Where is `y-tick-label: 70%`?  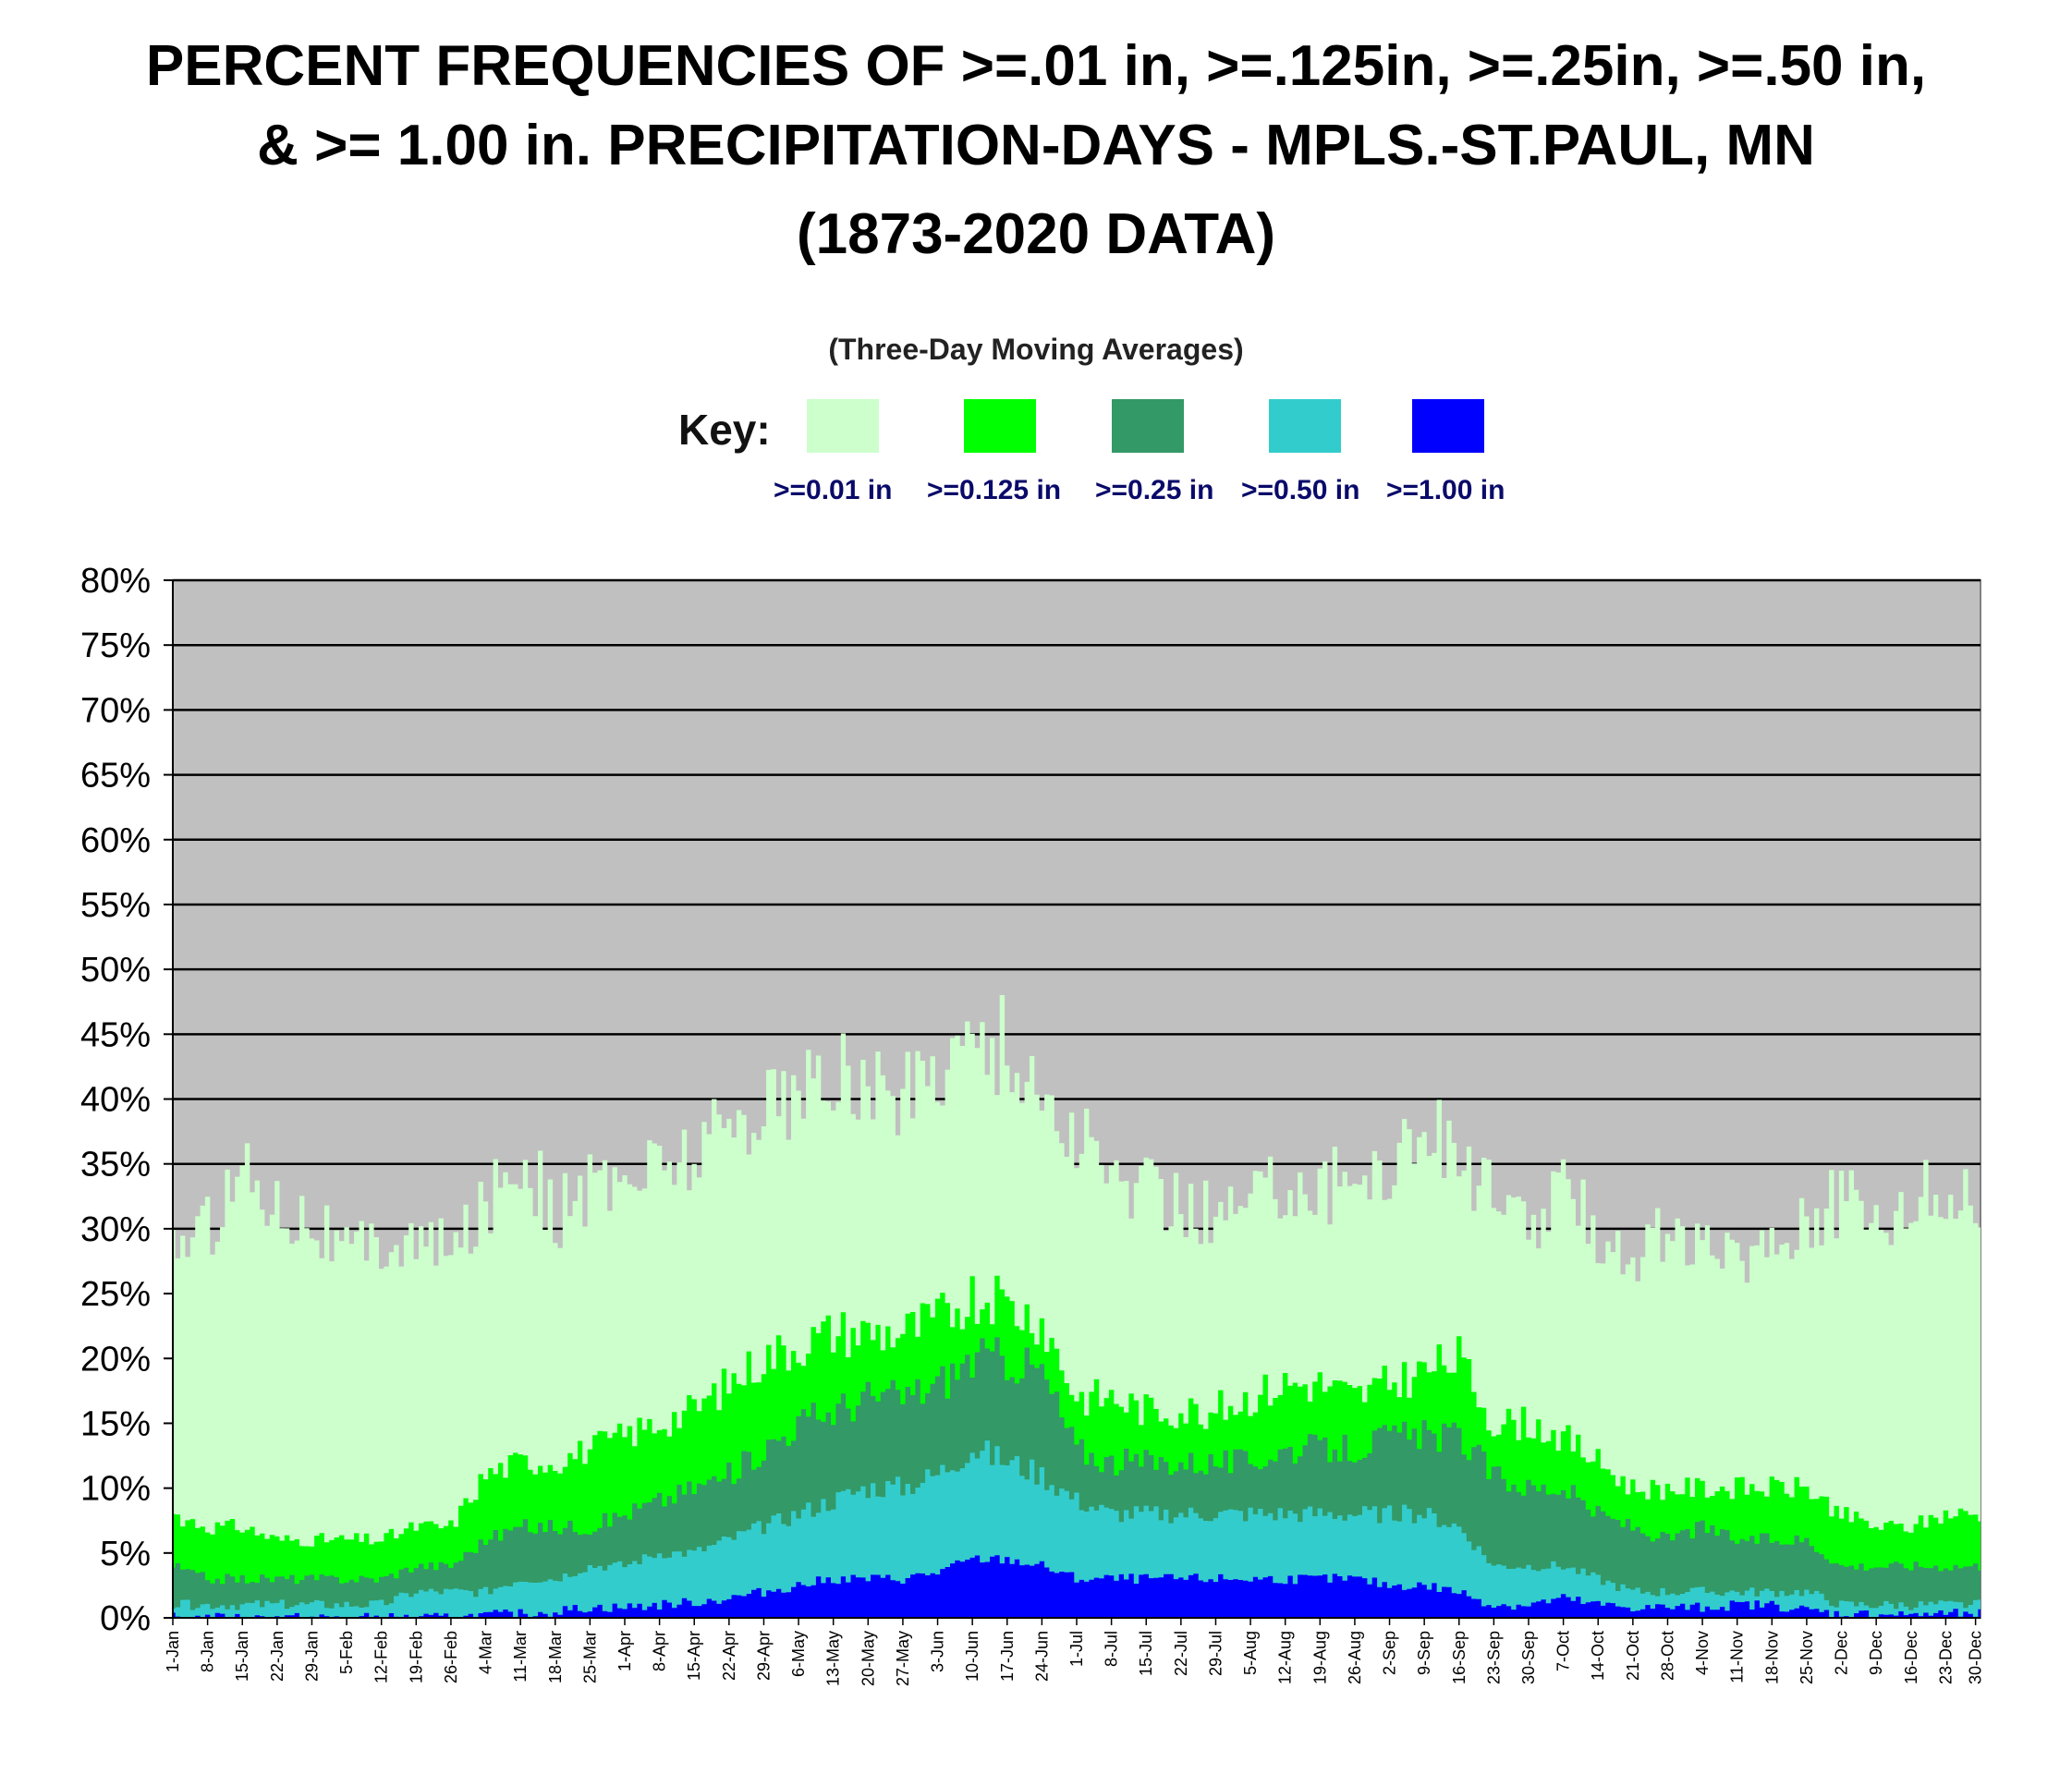
y-tick-label: 70% is located at coordinates (115, 711).